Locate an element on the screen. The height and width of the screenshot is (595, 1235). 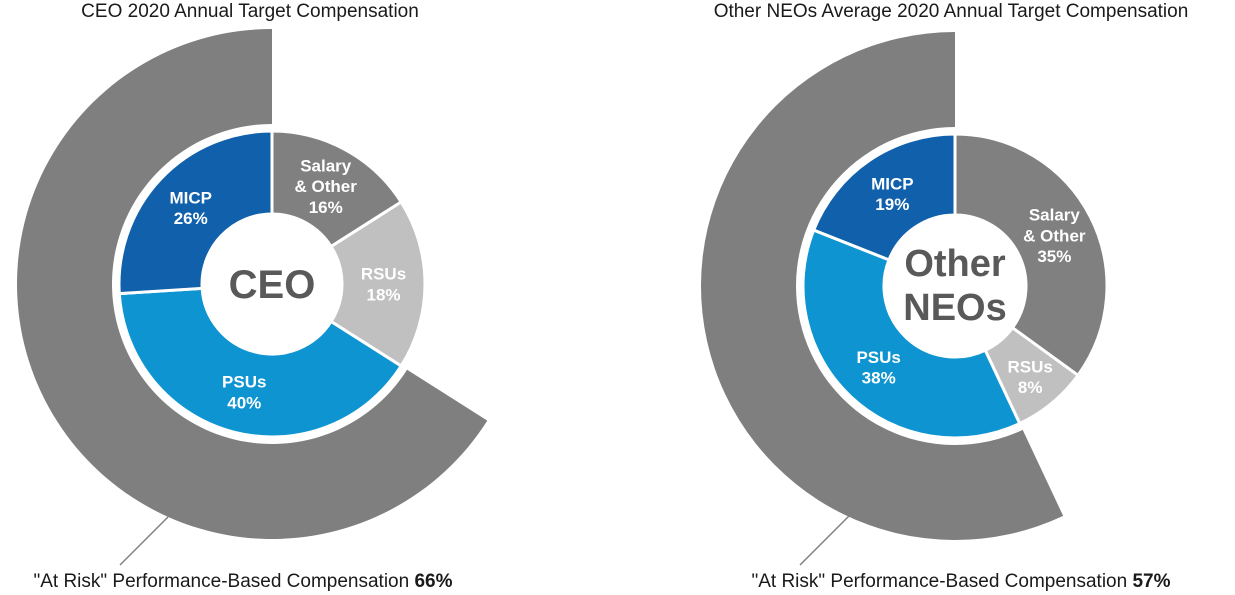
neo-slice-label-micp: MICP 19% is located at coordinates (892, 194).